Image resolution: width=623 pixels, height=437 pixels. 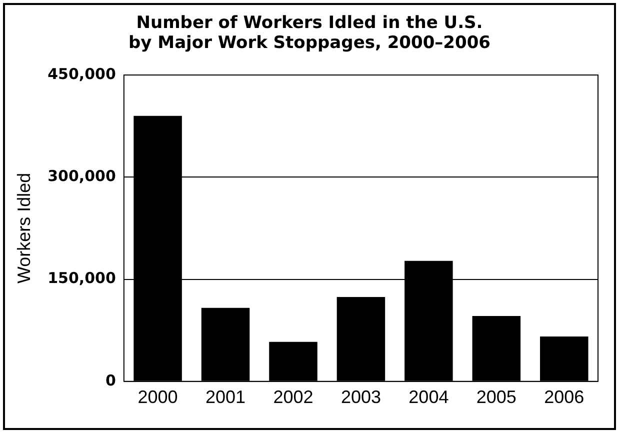 I want to click on y-tick-label: 0, so click(x=110, y=380).